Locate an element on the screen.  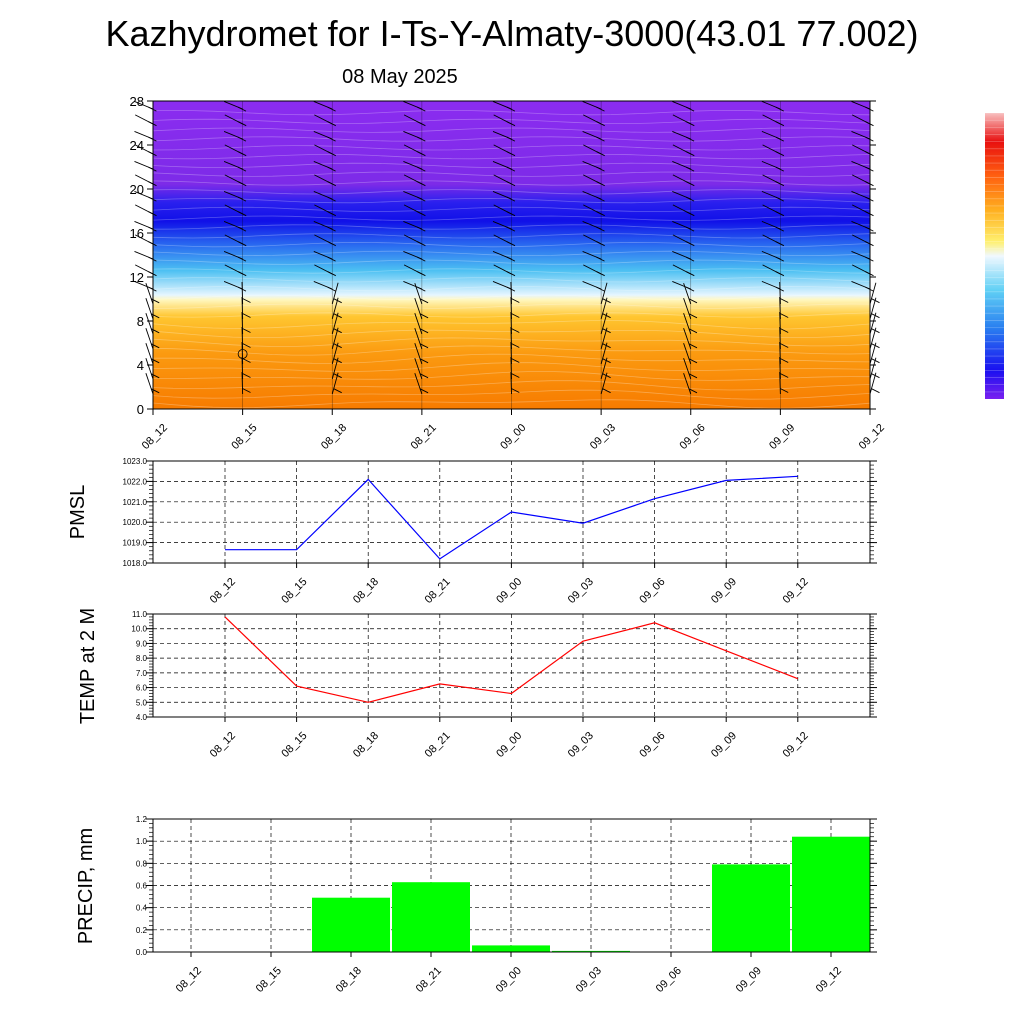
precip-axis-label: PRECIP, mm is located at coordinates (86, 886).